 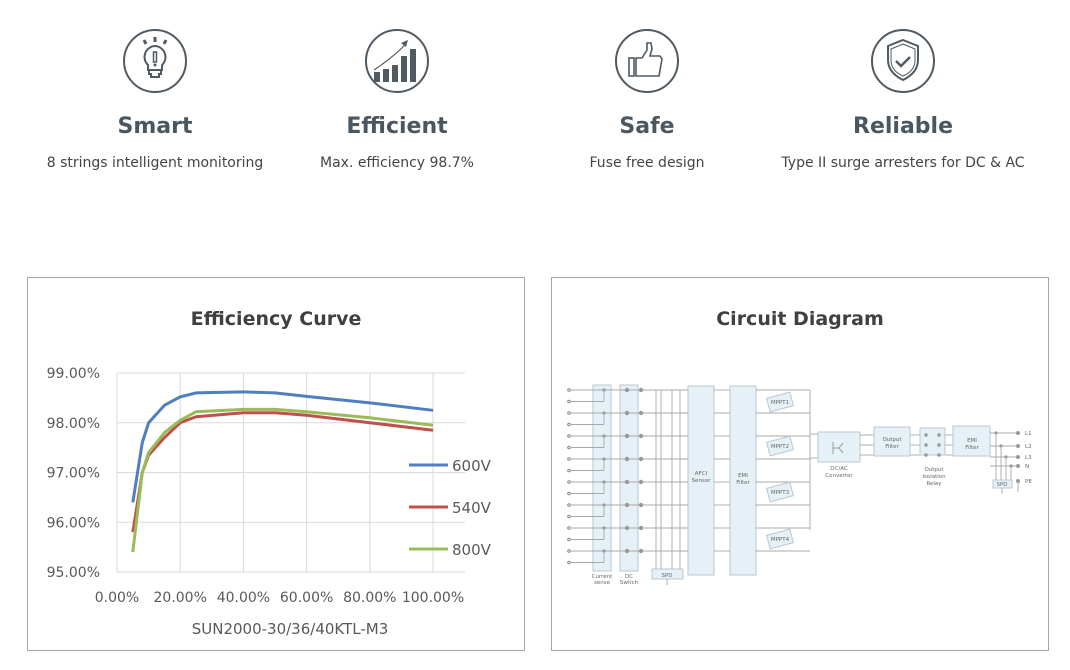 I want to click on feature-desc: Max. efficiency 98.7%, so click(x=397, y=163).